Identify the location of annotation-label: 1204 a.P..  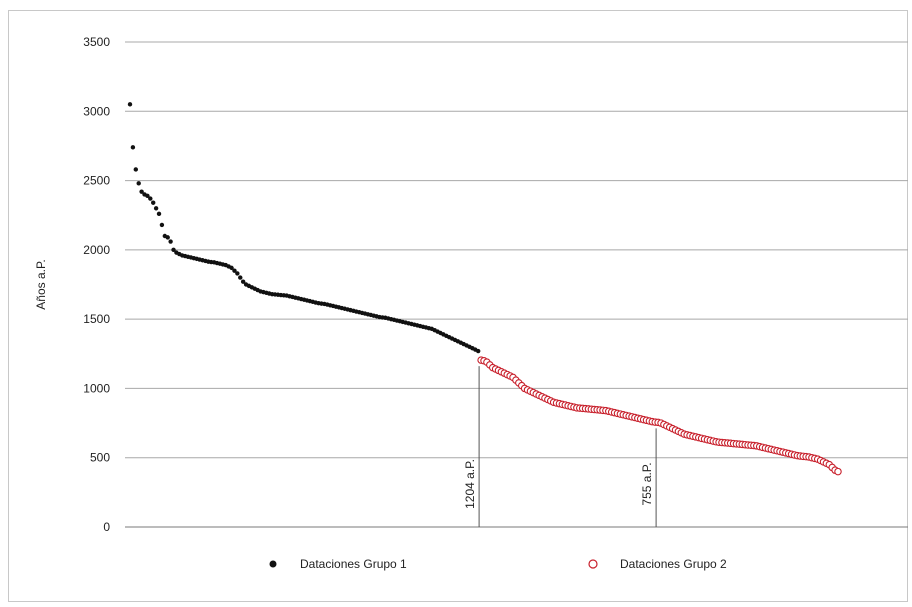
(470, 484).